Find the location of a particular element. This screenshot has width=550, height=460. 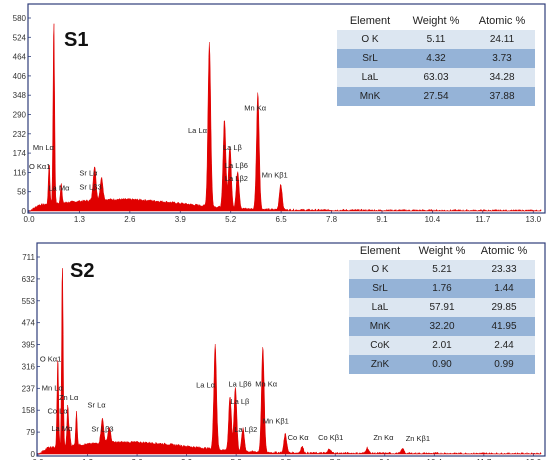

table-row: MnK 27.54 37.88 is located at coordinates (436, 96).